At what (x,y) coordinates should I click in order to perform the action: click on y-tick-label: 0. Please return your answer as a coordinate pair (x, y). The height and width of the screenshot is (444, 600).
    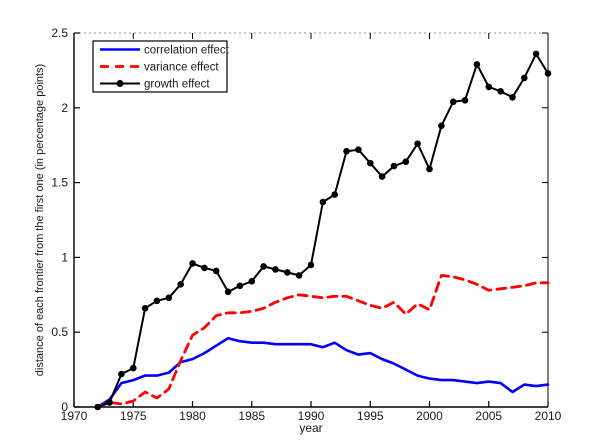
    Looking at the image, I should click on (64, 407).